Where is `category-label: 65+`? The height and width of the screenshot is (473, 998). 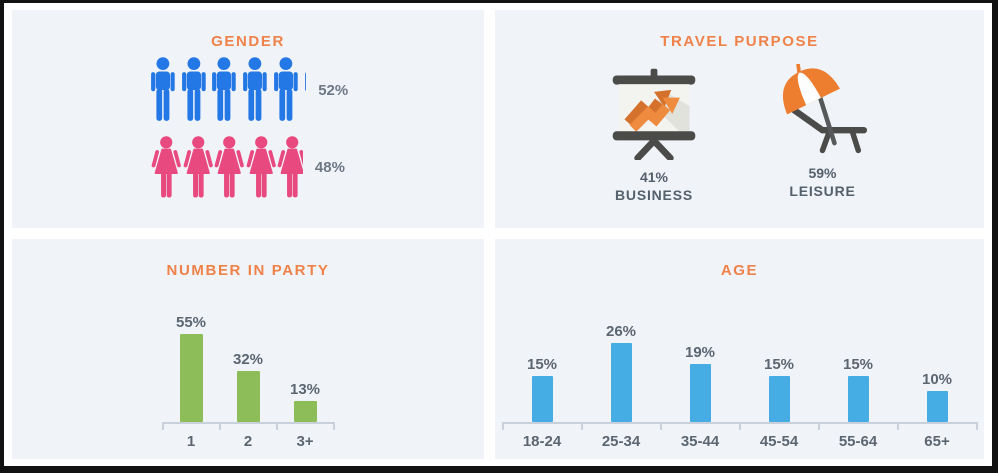
category-label: 65+ is located at coordinates (937, 441).